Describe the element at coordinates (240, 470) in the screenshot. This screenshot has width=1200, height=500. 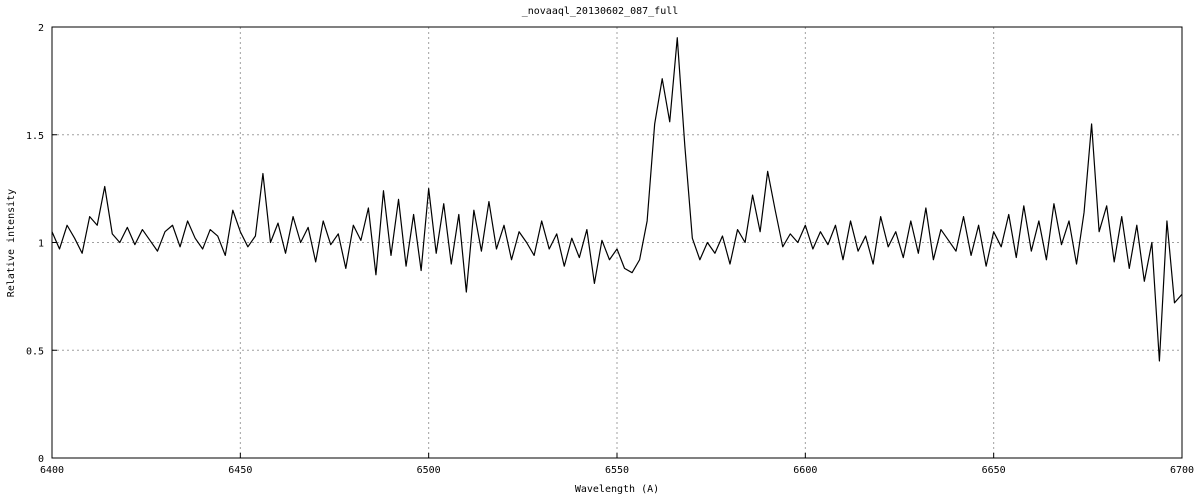
I see `x-tick-label: 6450` at that location.